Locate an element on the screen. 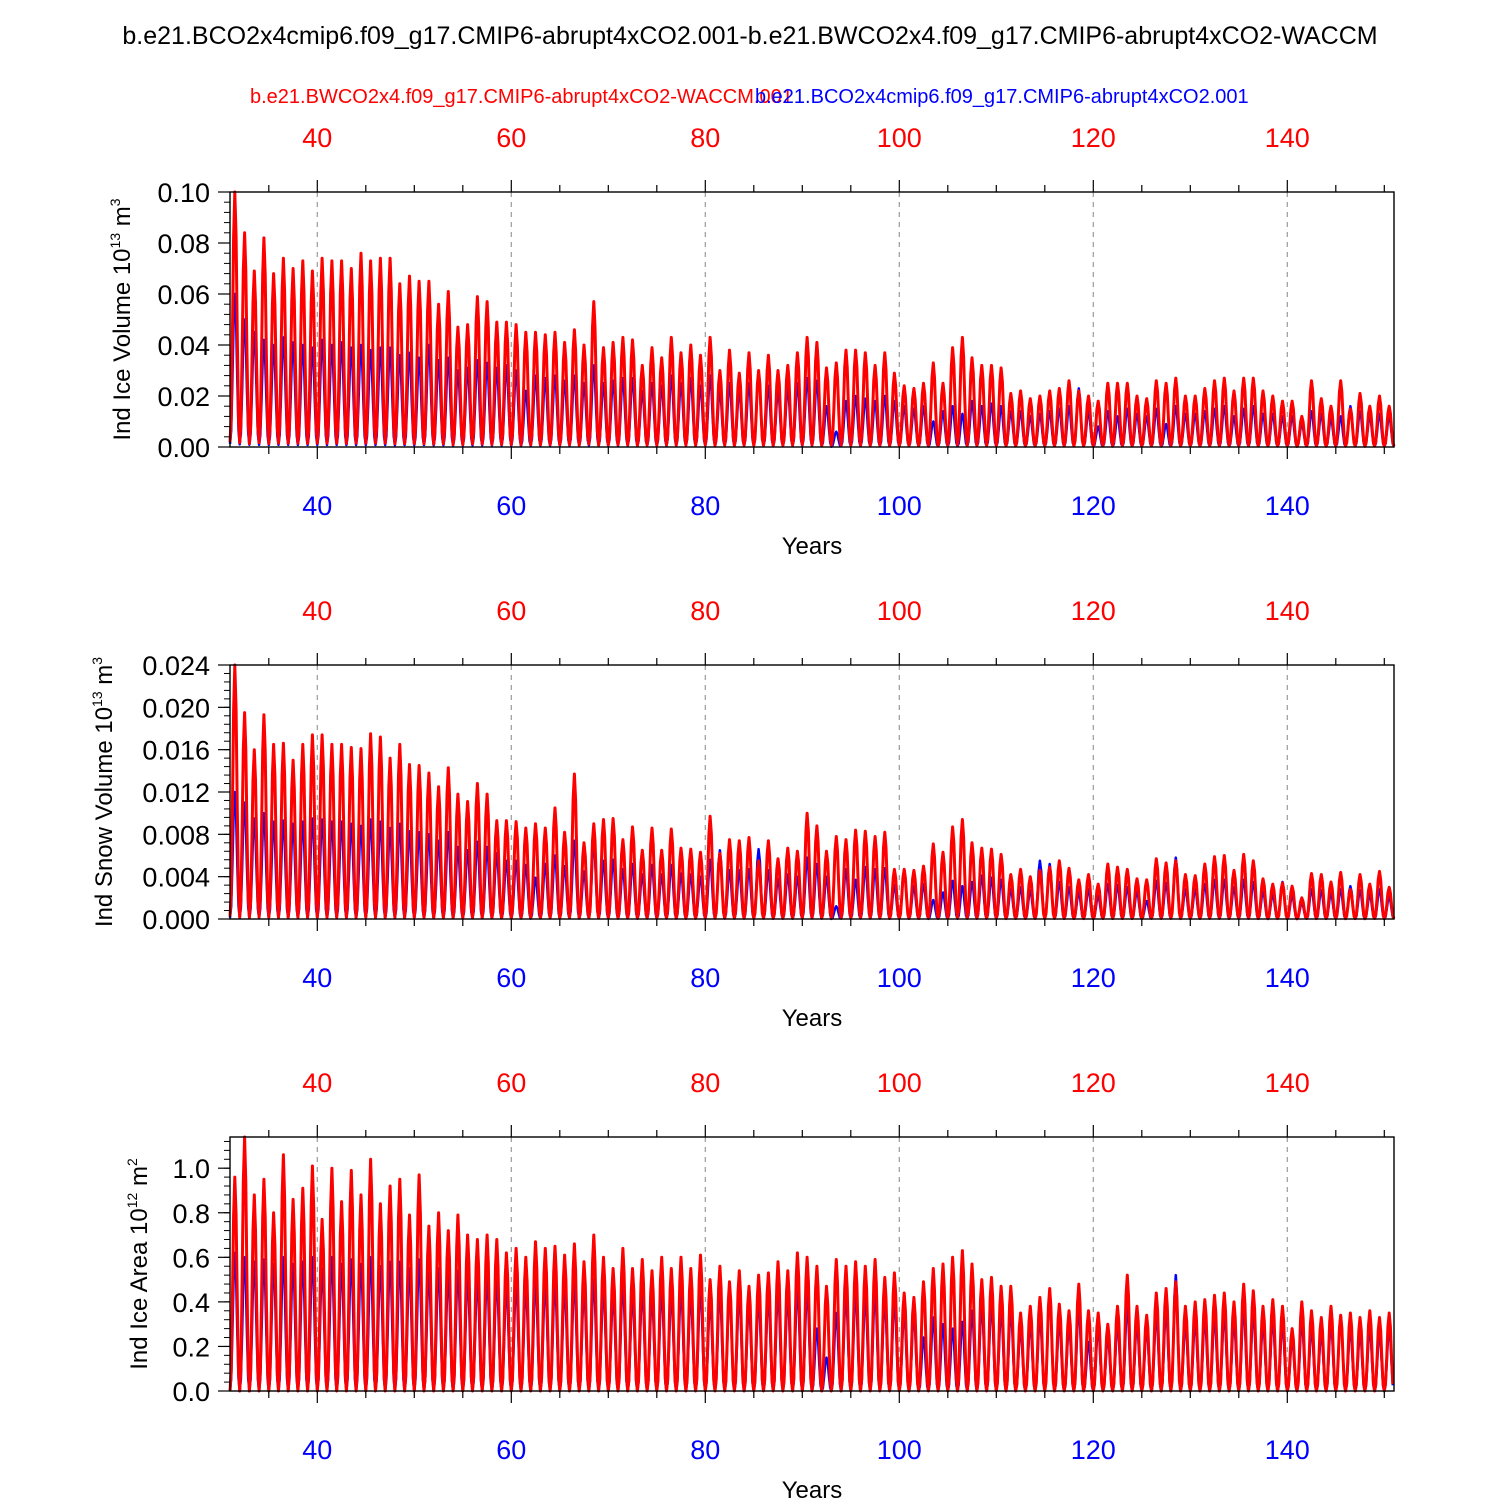  y-axis-label: Ind Snow Volume 1013 m3 is located at coordinates (103, 792).